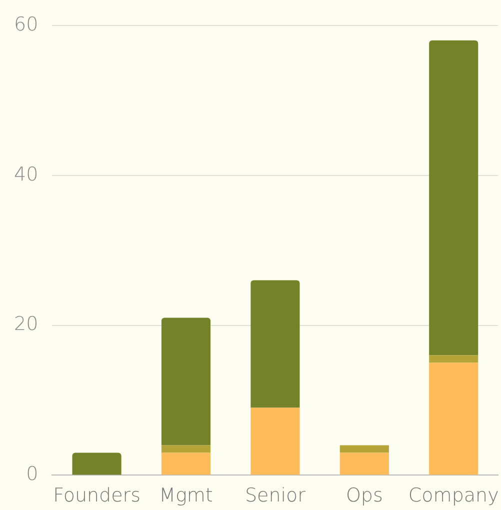  Describe the element at coordinates (364, 495) in the screenshot. I see `x-tick-label: Ops` at that location.